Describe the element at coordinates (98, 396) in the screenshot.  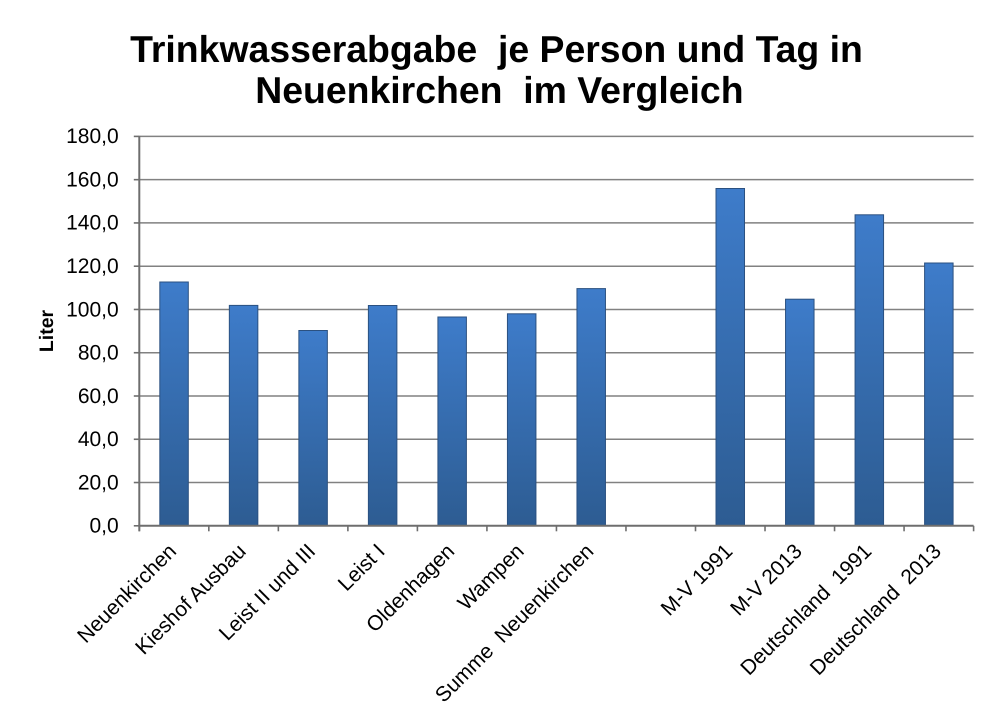
I see `svg-text: 60,0` at that location.